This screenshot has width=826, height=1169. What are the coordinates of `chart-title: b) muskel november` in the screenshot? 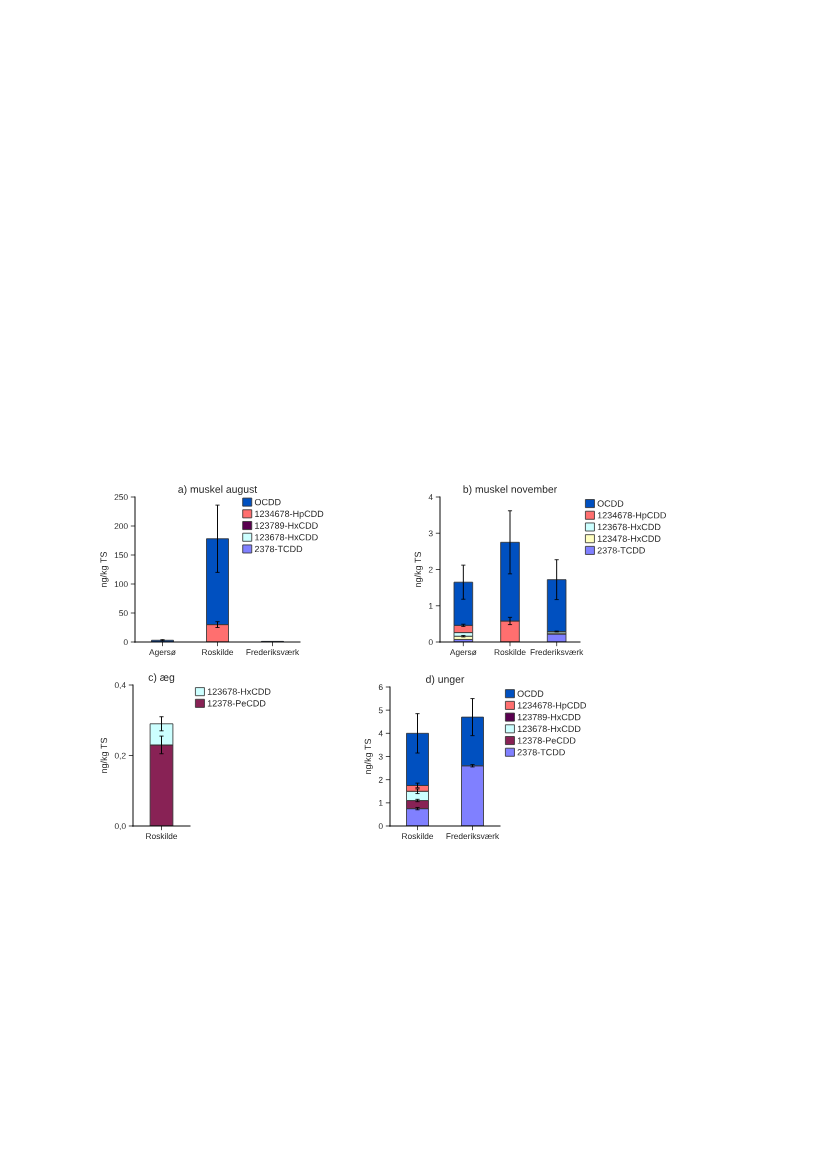 It's located at (510, 490).